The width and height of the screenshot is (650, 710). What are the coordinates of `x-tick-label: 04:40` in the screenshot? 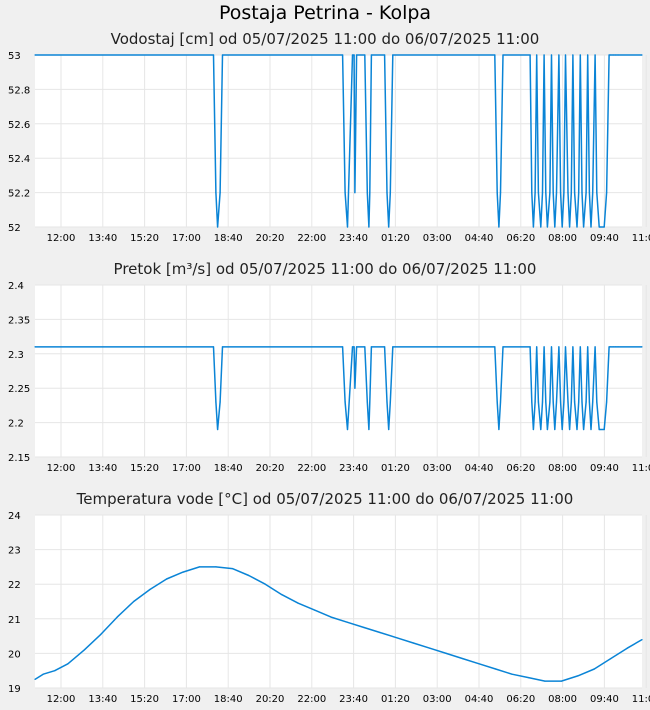 It's located at (479, 238).